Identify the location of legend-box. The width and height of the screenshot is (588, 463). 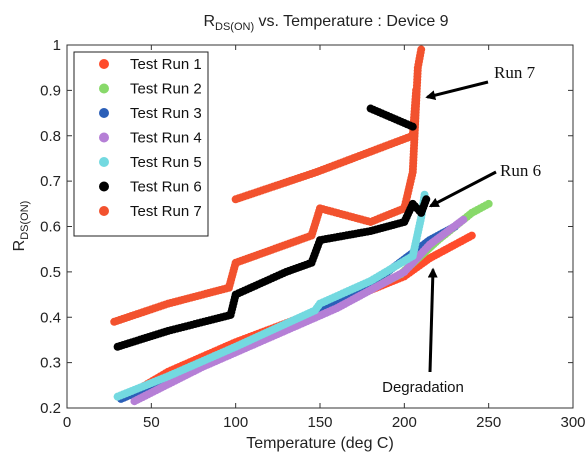
(141, 144).